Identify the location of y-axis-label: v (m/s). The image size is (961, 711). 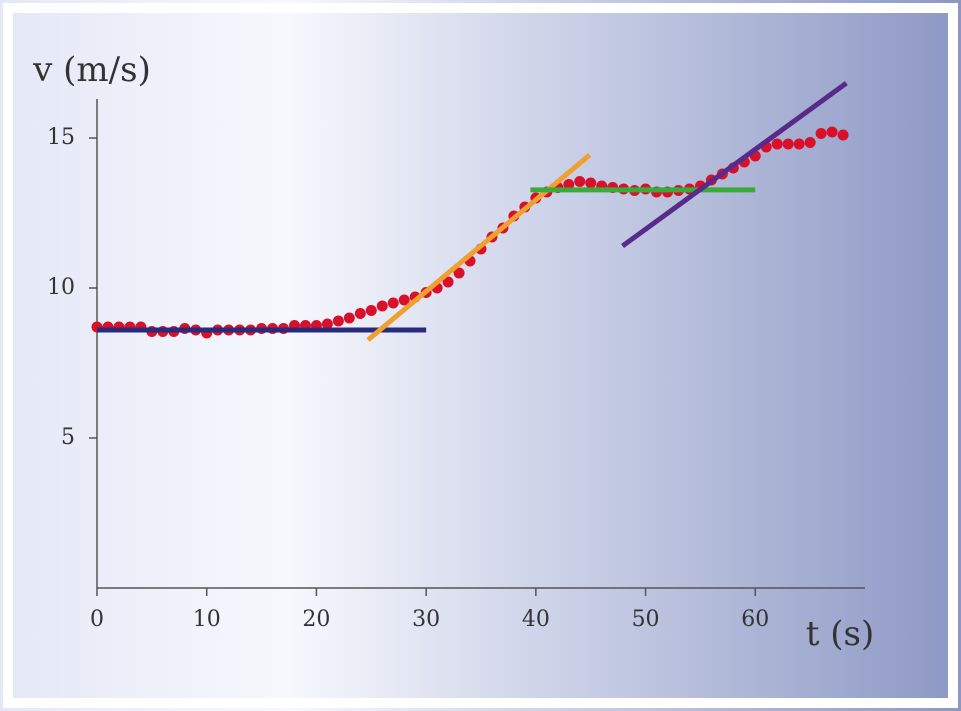
(91, 70).